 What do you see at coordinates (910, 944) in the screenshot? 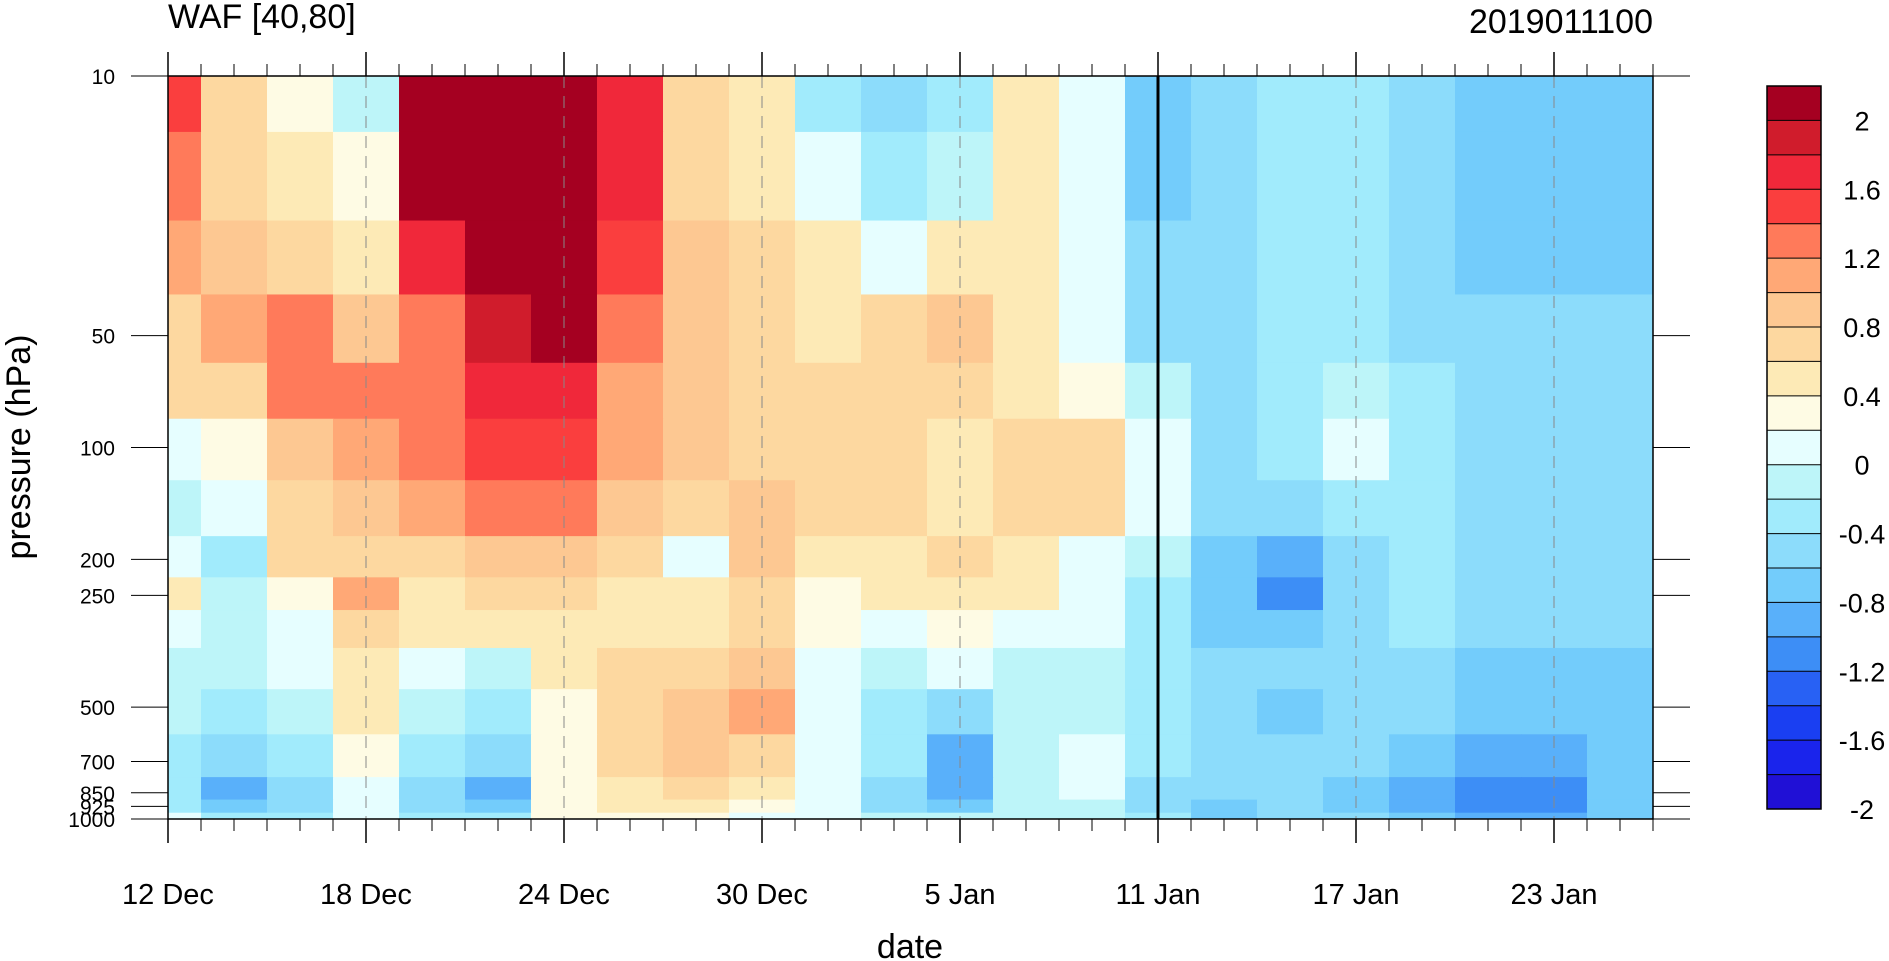
I see `x-axis-label: date` at bounding box center [910, 944].